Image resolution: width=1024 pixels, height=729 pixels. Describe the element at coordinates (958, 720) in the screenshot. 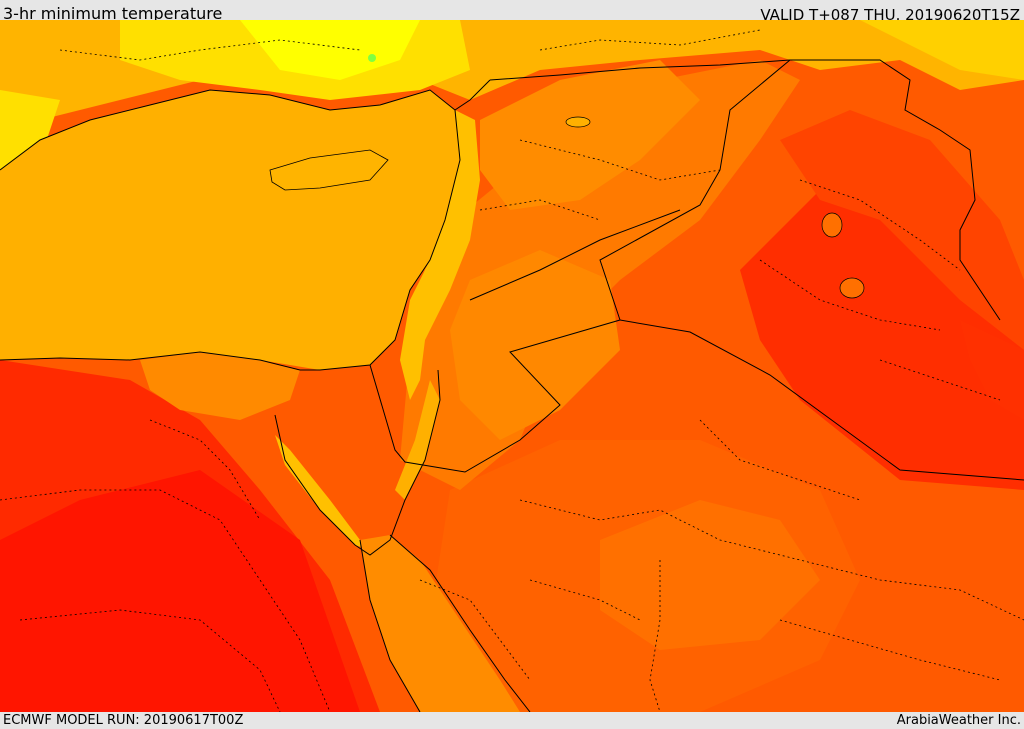

I see `credit-label: ArabiaWeather Inc.` at that location.